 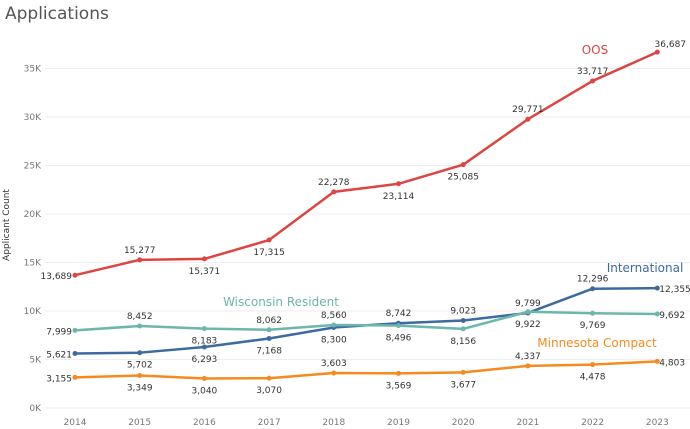 What do you see at coordinates (399, 314) in the screenshot?
I see `data-label: 8,742` at bounding box center [399, 314].